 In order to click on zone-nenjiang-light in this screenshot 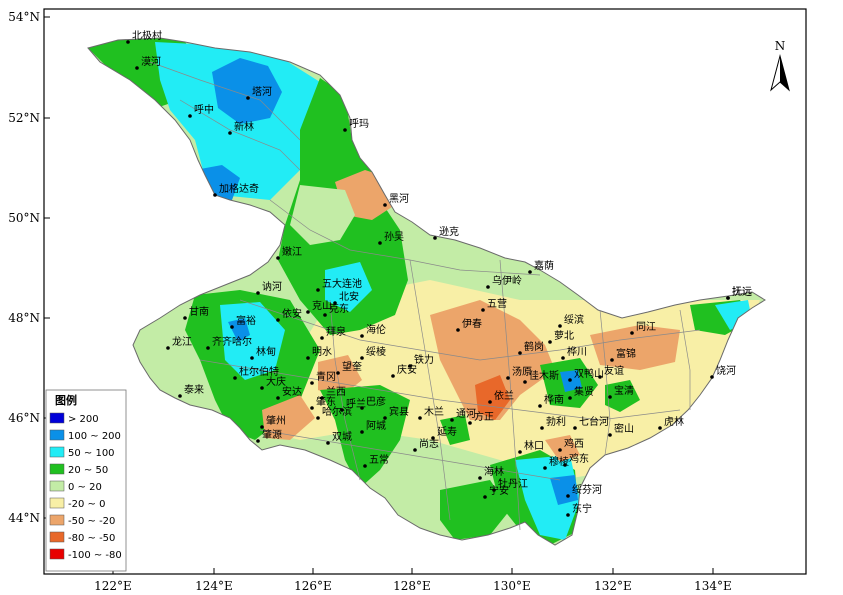, I will do `click(322, 215)`.